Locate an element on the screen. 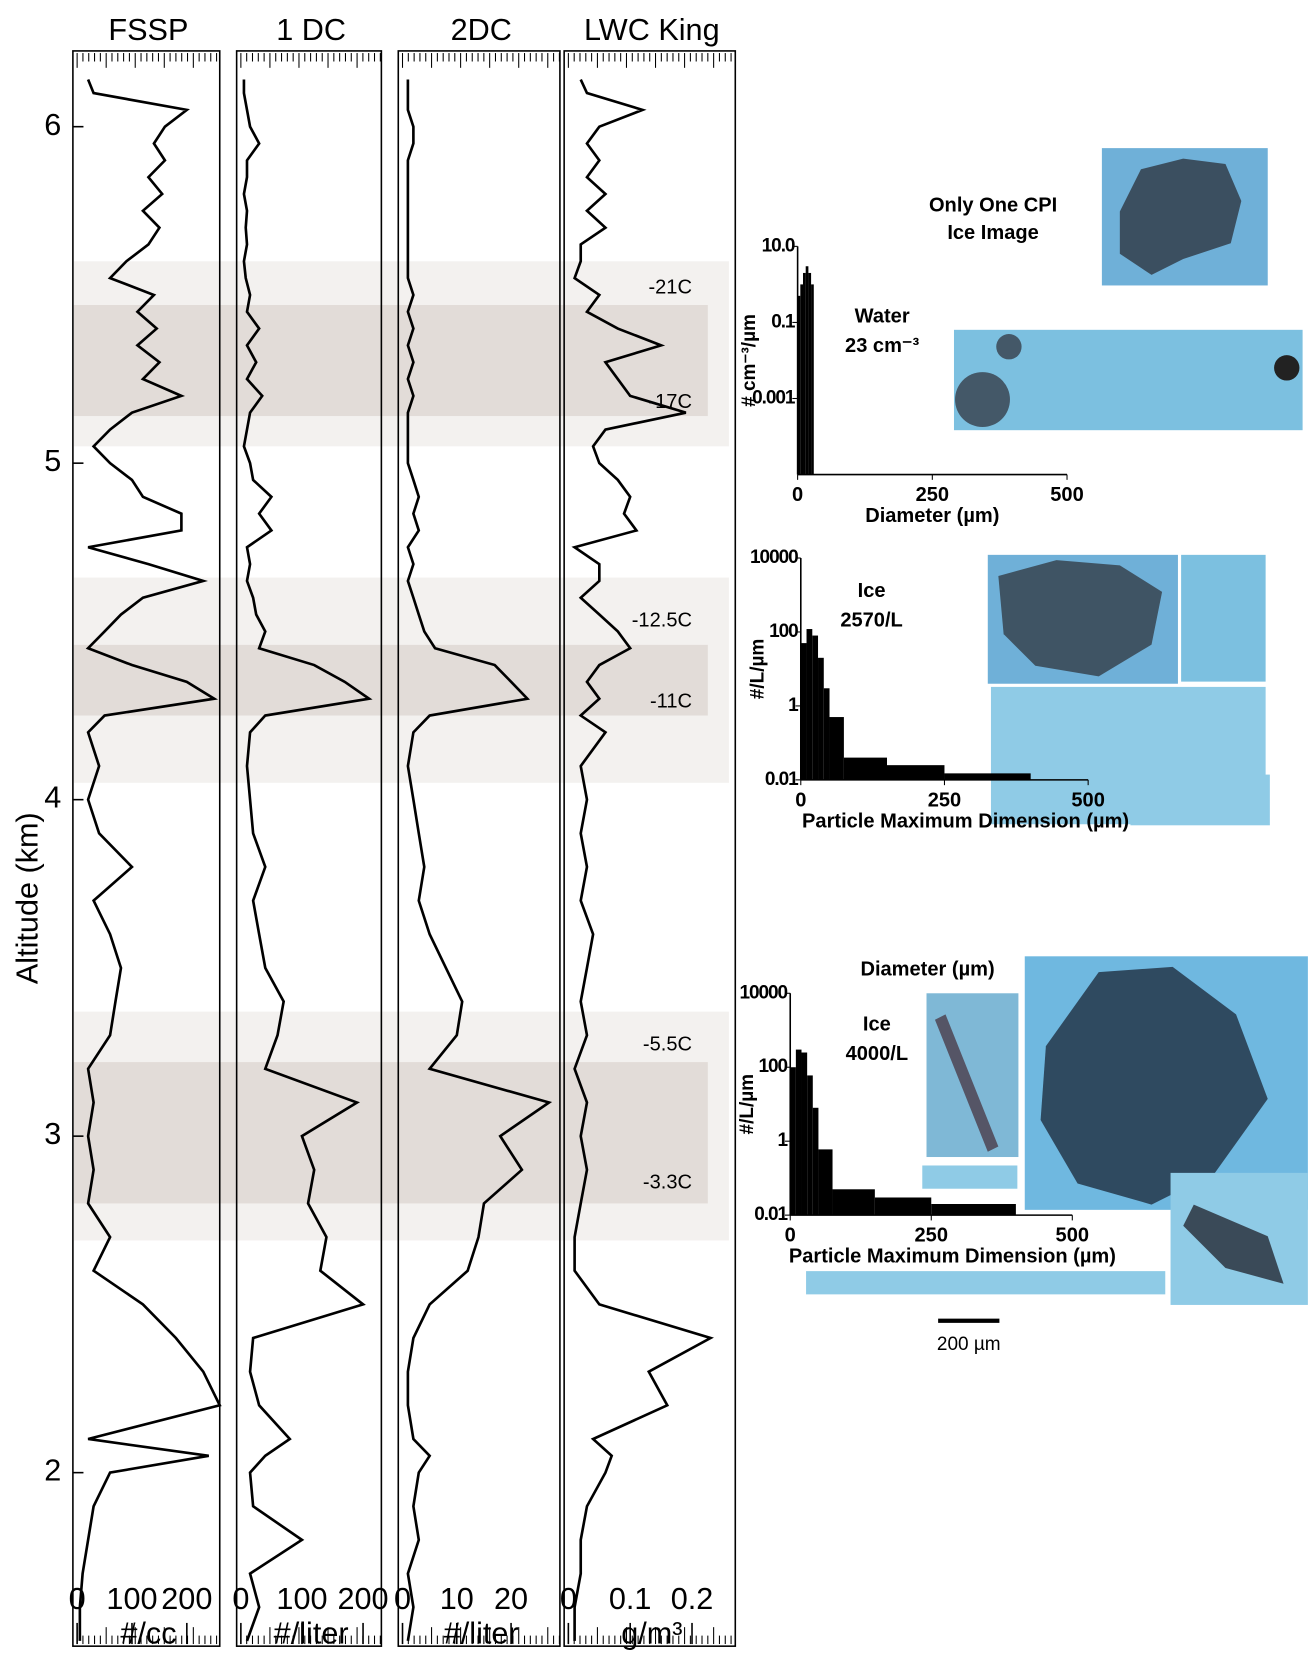 This screenshot has width=1310, height=1658. panel-title: FSSP is located at coordinates (148, 30).